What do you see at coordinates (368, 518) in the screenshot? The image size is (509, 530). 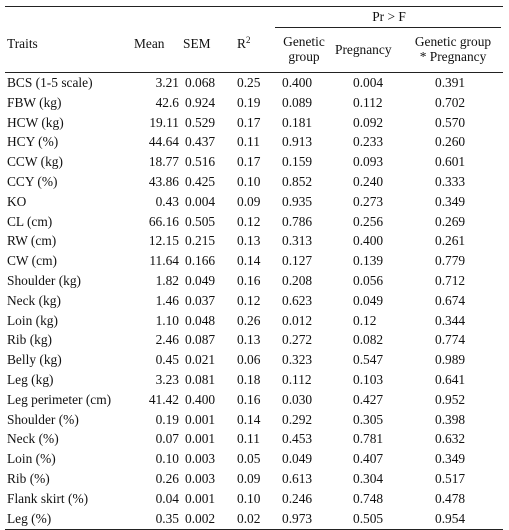 I see `pregnancy-p-cell: 0.505` at bounding box center [368, 518].